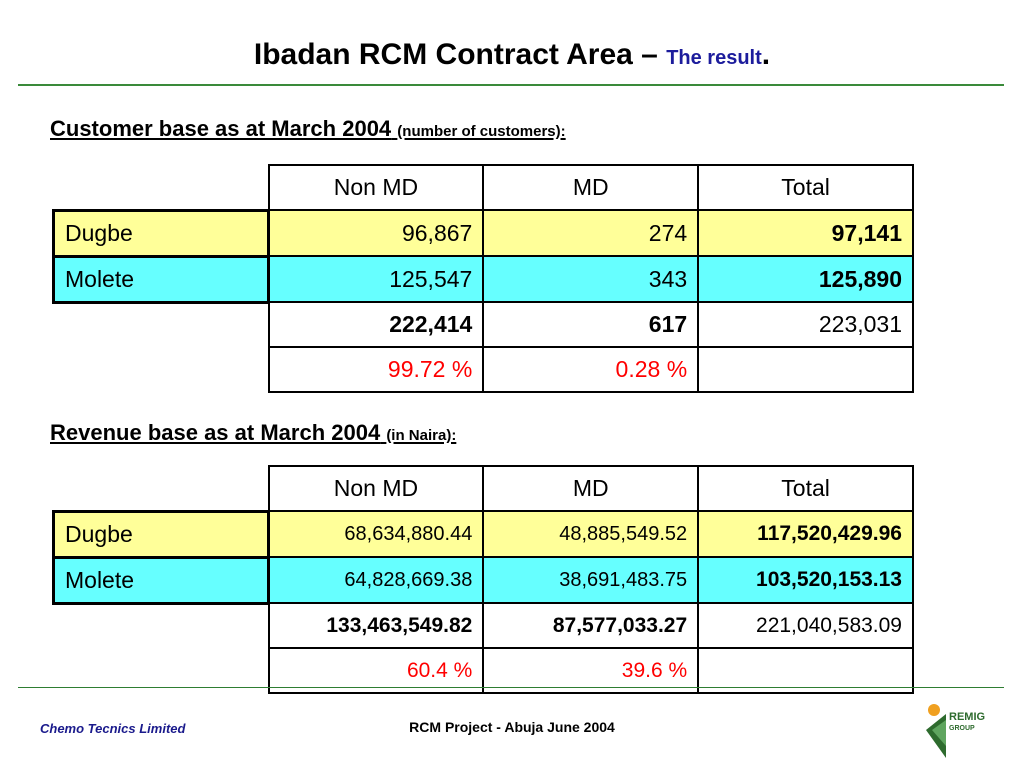  What do you see at coordinates (805, 233) in the screenshot?
I see `cell-total: 97,141` at bounding box center [805, 233].